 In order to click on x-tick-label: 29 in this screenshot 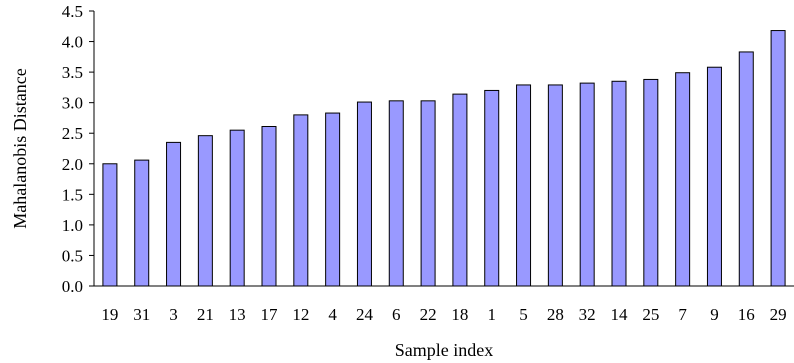, I will do `click(778, 314)`.